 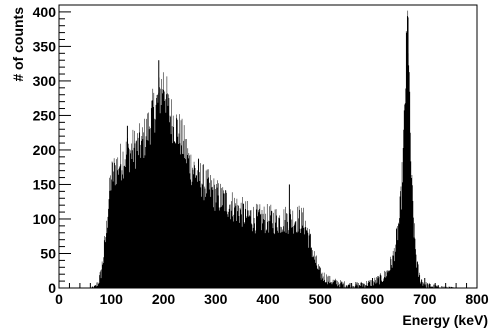 I want to click on y-axis-ticks: 0 50 100 150 200 250 300 350 400, so click(x=52, y=150).